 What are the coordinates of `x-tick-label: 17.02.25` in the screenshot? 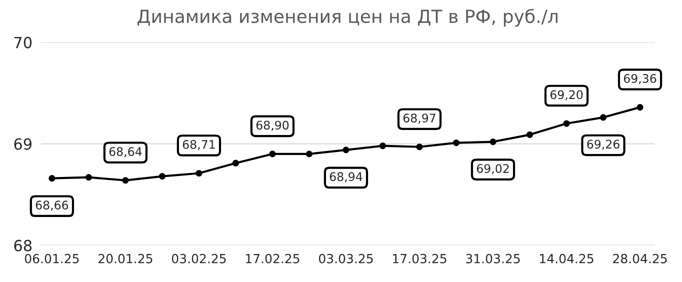 It's located at (273, 259).